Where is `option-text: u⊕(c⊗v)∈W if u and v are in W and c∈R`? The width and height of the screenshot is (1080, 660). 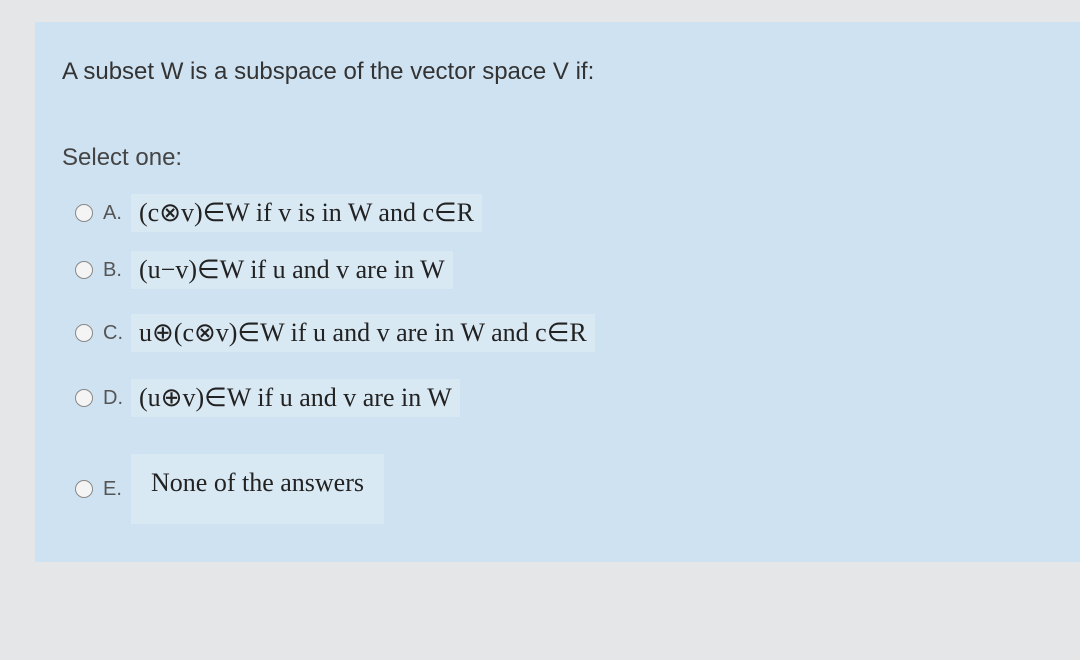
option-text: u⊕(c⊗v)∈W if u and v are in W and c∈R is located at coordinates (363, 333).